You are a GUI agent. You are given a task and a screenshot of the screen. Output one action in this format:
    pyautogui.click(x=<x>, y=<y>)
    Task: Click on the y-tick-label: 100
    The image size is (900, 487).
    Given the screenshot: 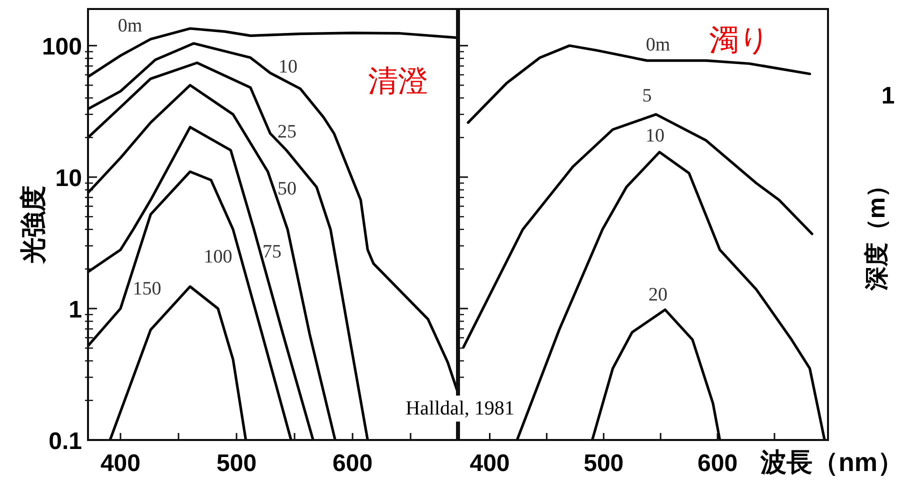 What is the action you would take?
    pyautogui.click(x=62, y=47)
    